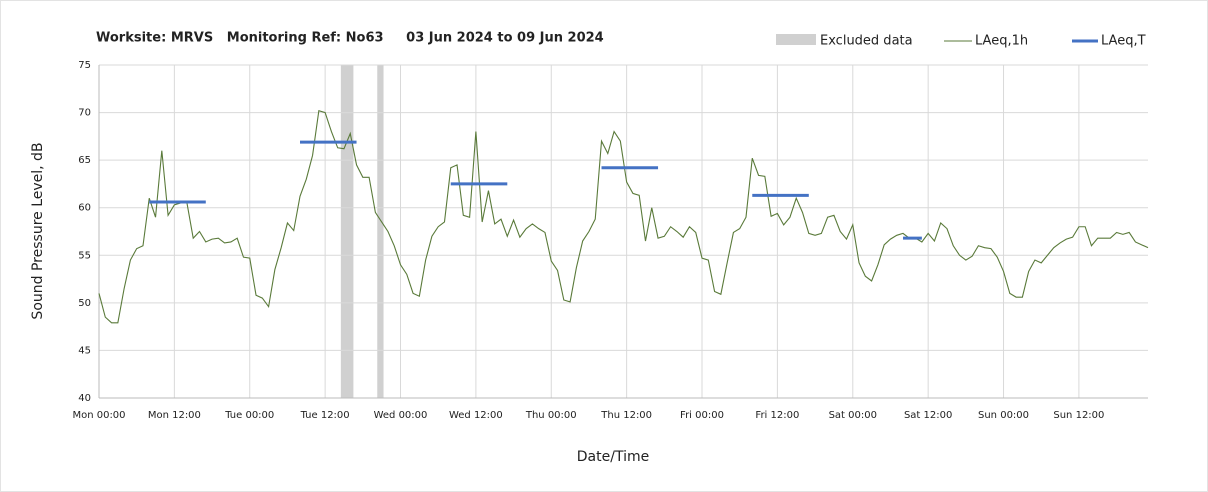  Describe the element at coordinates (777, 415) in the screenshot. I see `x-tick-label: Fri 12:00` at that location.